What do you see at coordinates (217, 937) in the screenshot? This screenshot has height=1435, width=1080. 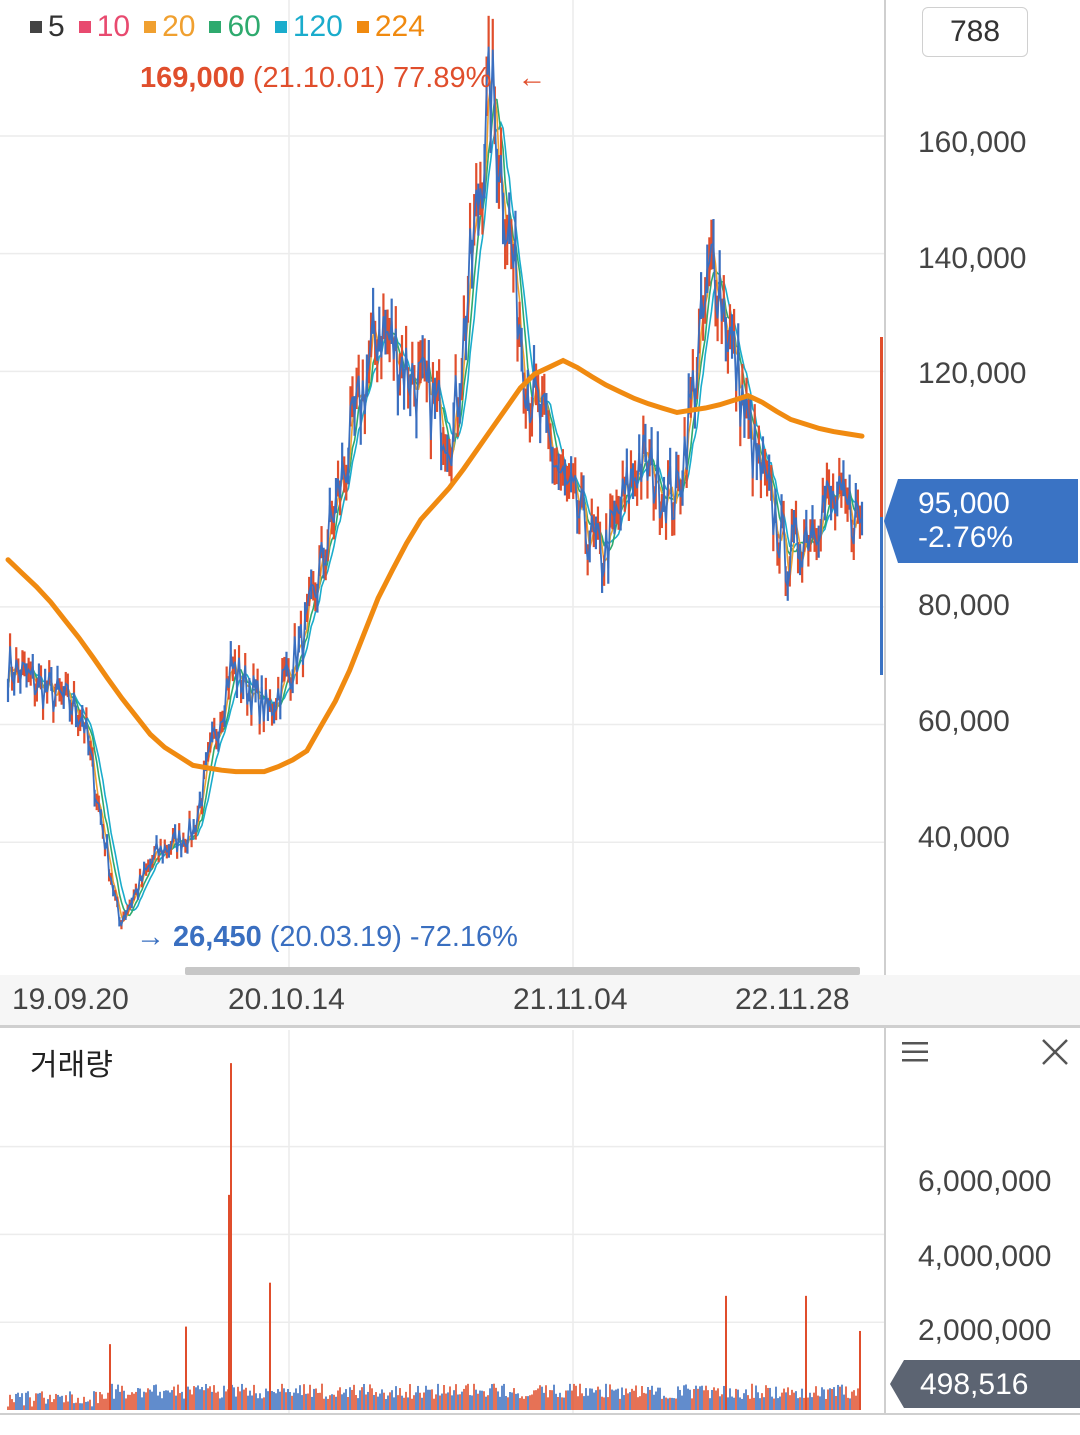 I see `low-price-value: 26,450` at bounding box center [217, 937].